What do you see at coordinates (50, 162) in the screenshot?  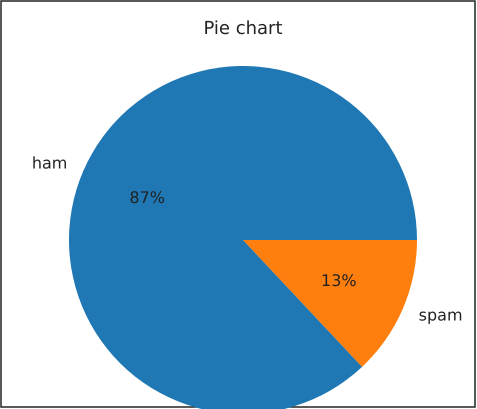 I see `slice-label: ham` at bounding box center [50, 162].